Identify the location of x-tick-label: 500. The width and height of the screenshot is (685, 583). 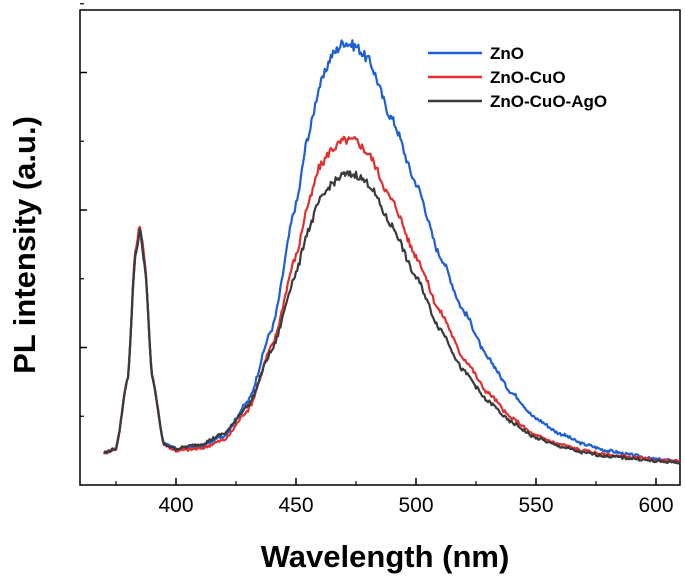
(415, 505).